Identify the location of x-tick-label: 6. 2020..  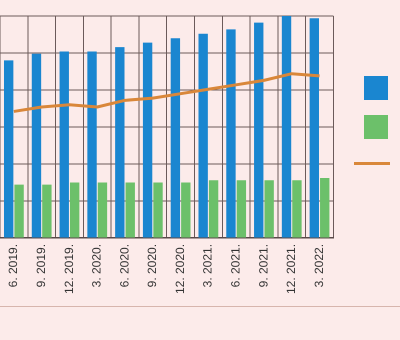
(124, 266).